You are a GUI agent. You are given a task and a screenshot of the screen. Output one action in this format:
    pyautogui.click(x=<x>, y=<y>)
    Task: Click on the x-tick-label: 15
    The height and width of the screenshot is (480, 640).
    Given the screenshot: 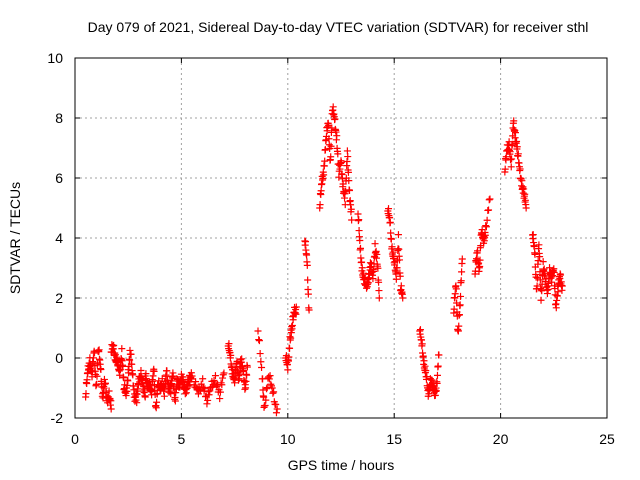 What is the action you would take?
    pyautogui.click(x=394, y=439)
    